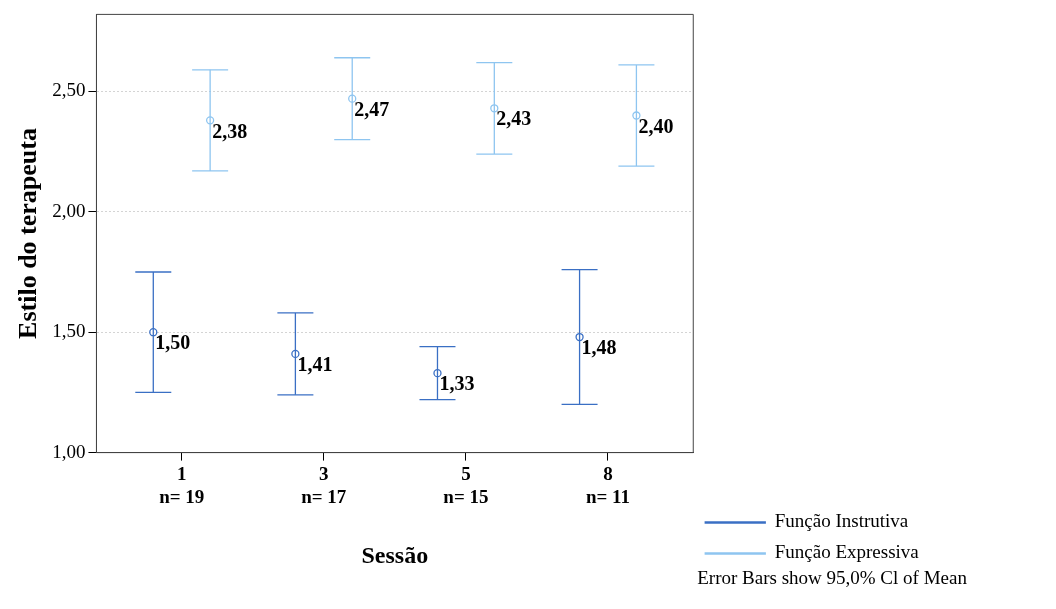 This screenshot has height=609, width=1056. What do you see at coordinates (832, 577) in the screenshot?
I see `text: Error Bars show 95,0% Cl of Mean` at bounding box center [832, 577].